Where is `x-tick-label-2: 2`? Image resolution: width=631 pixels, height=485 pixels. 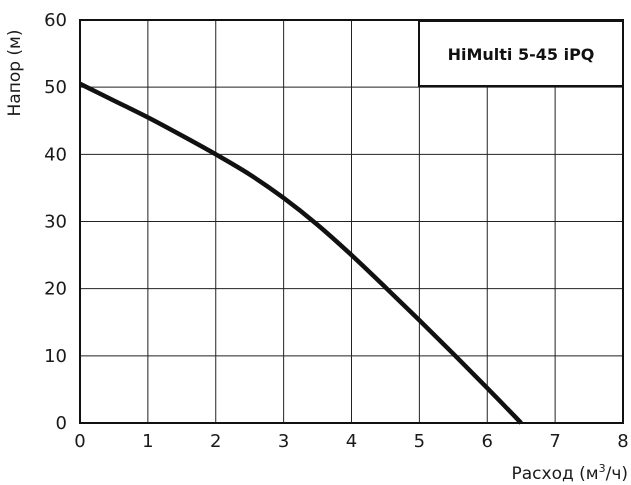 x-tick-label-2: 2 is located at coordinates (215, 441).